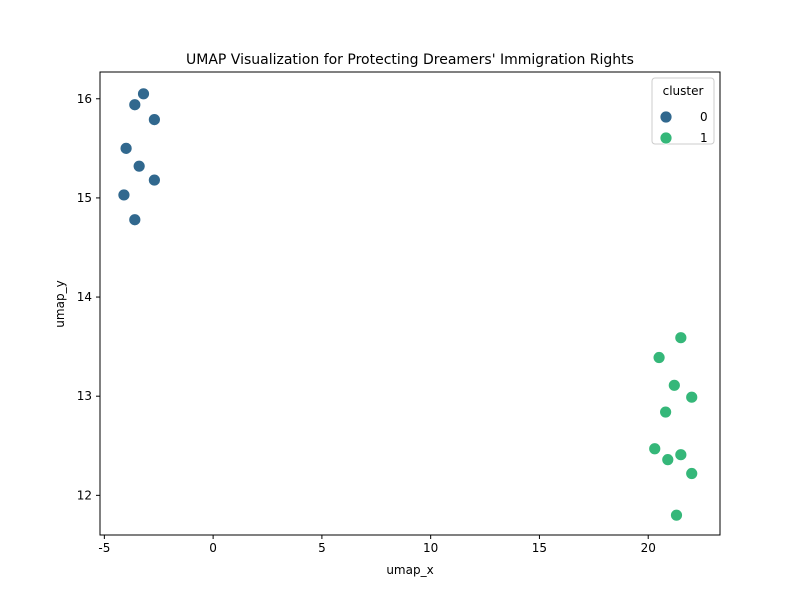 The image size is (800, 600). I want to click on legend-title: cluster, so click(683, 91).